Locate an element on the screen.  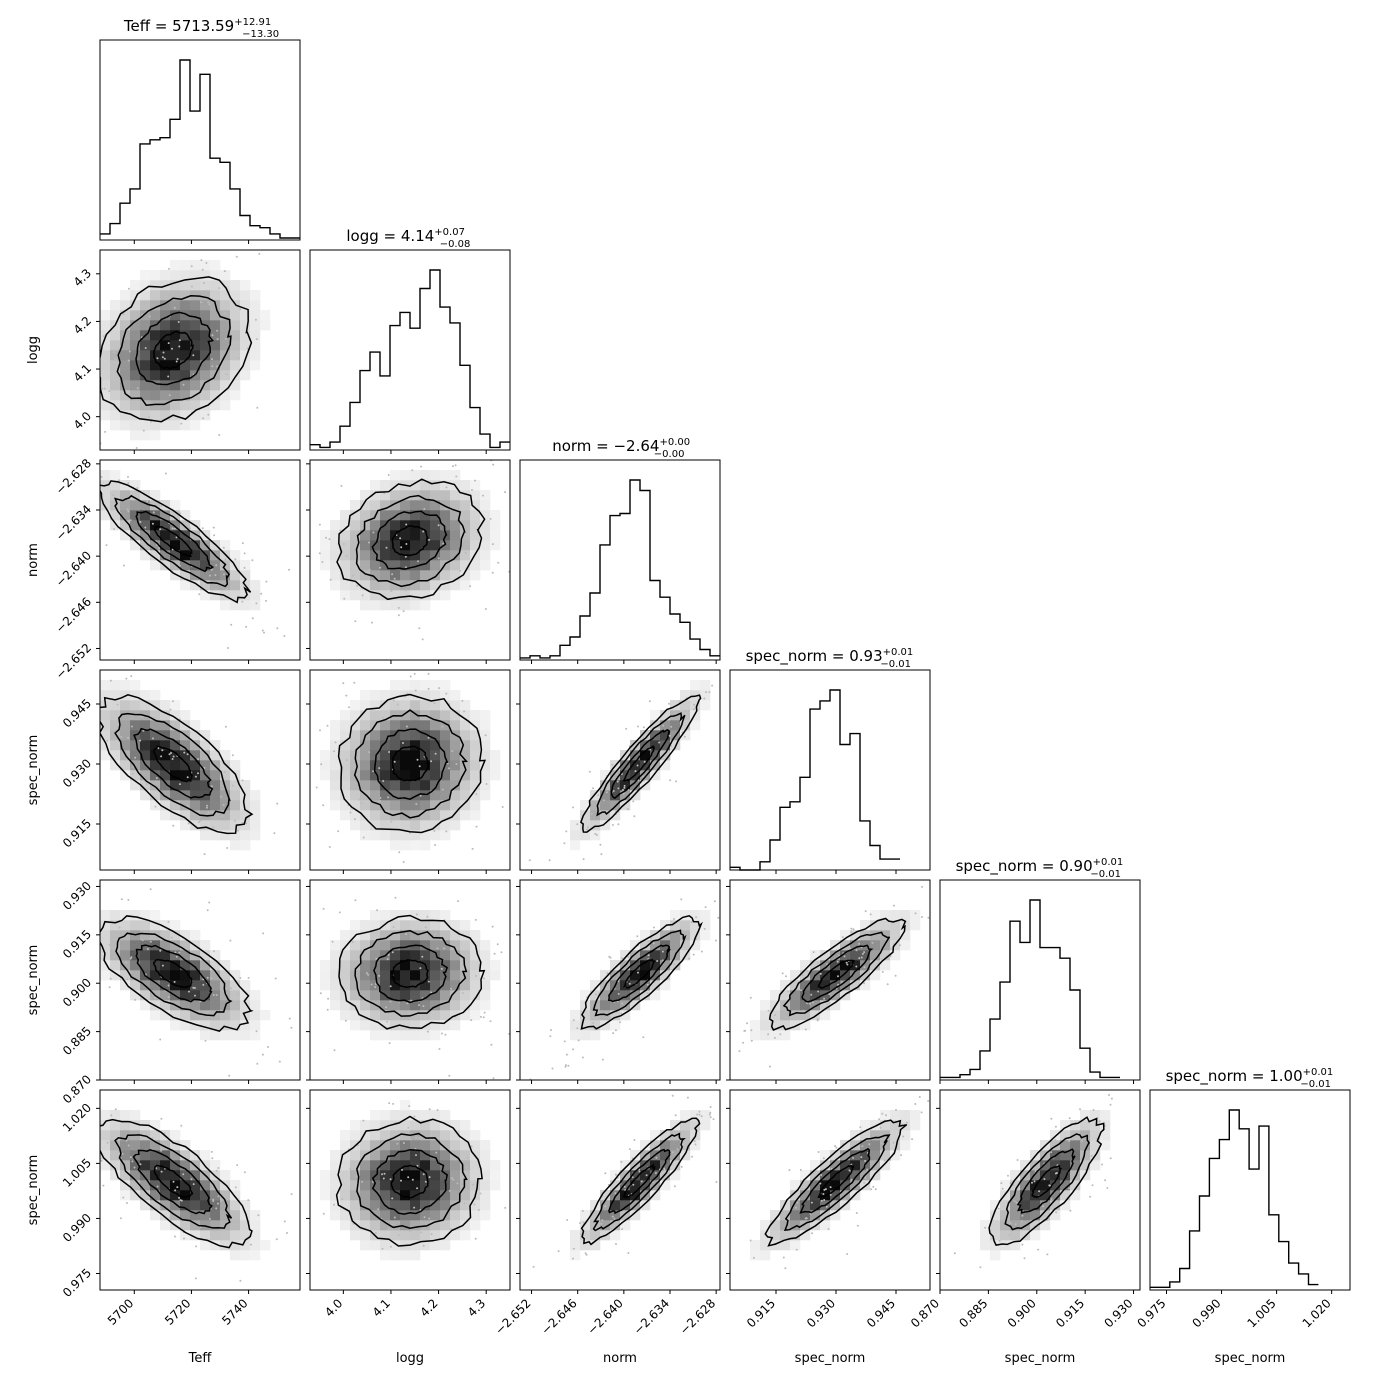
histogram-panel-norm: norm = −2.64+0.00−0.00 is located at coordinates (620, 549).